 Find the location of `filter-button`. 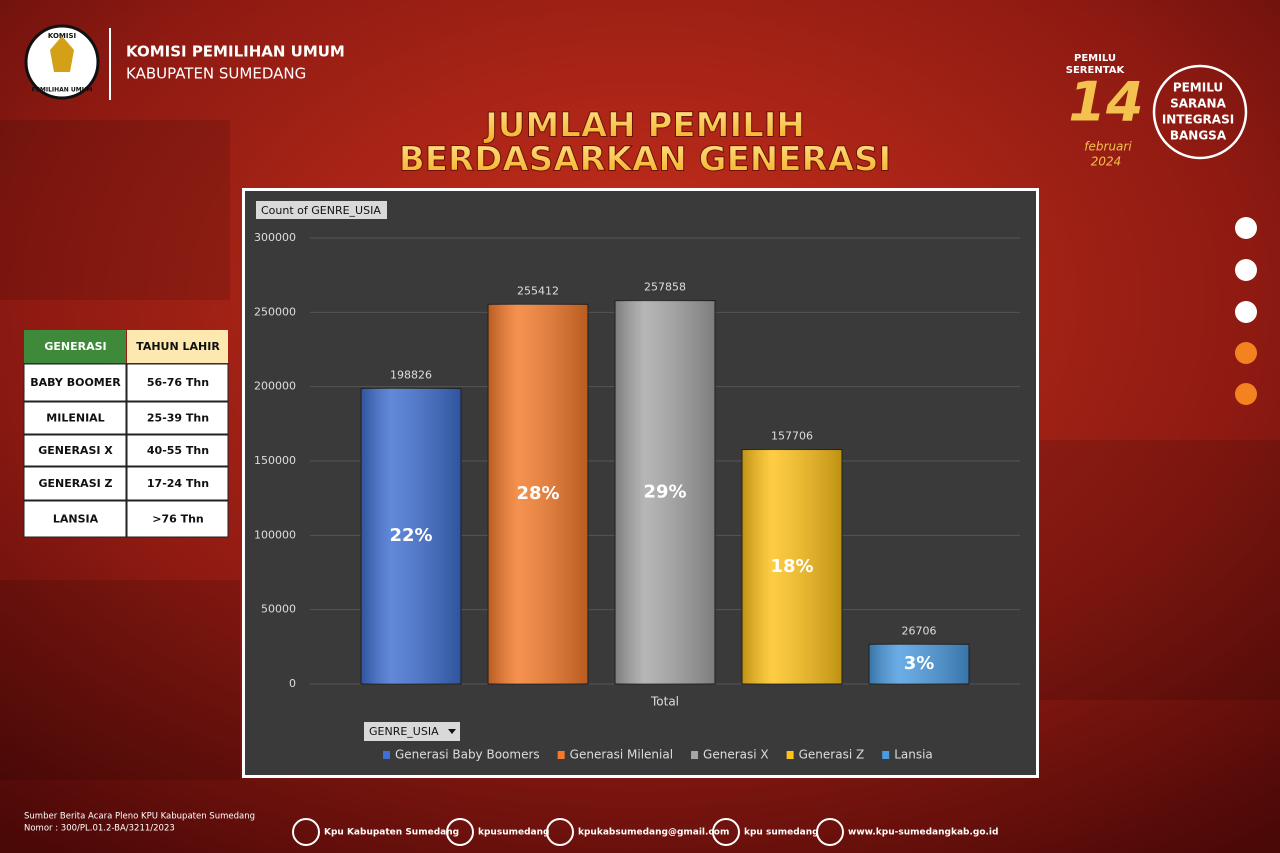

filter-button is located at coordinates (412, 731).